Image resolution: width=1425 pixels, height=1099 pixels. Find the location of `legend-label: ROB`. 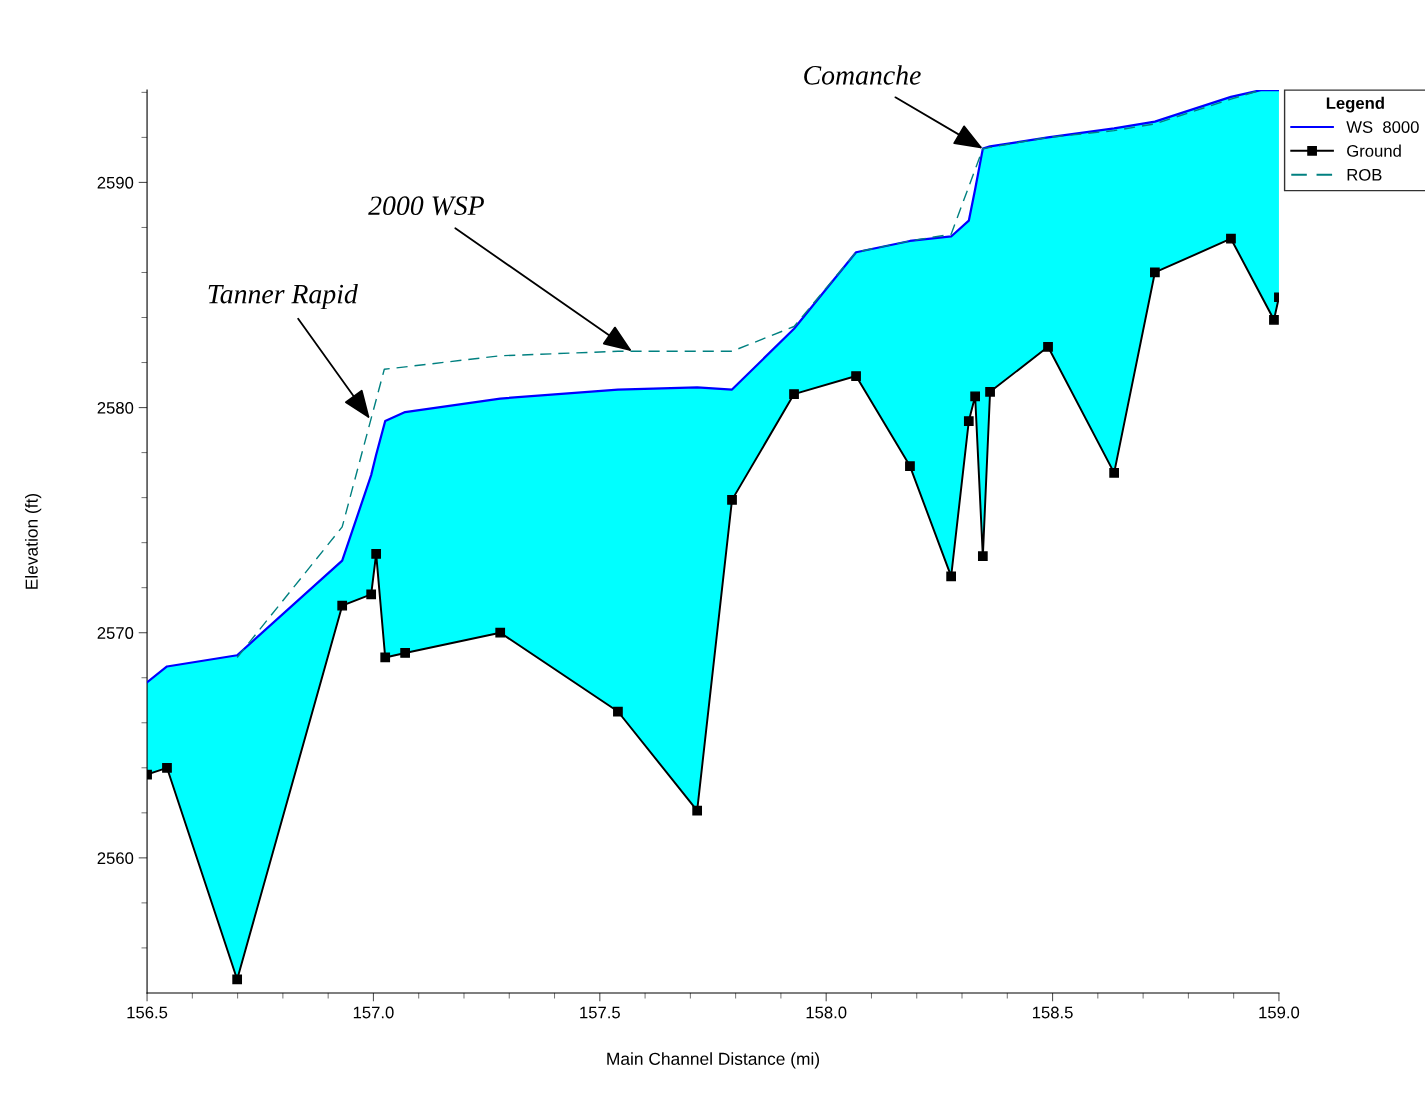

legend-label: ROB is located at coordinates (1364, 174).